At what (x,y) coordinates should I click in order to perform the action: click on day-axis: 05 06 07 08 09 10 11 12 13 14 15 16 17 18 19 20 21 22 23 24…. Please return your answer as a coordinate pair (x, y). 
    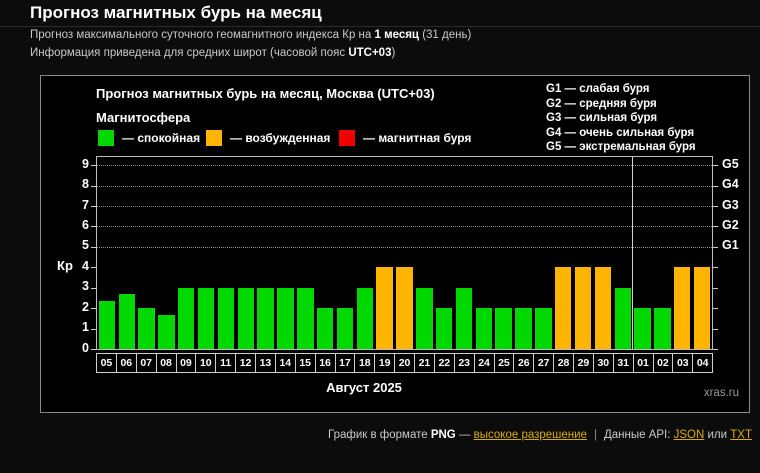
    Looking at the image, I should click on (405, 363).